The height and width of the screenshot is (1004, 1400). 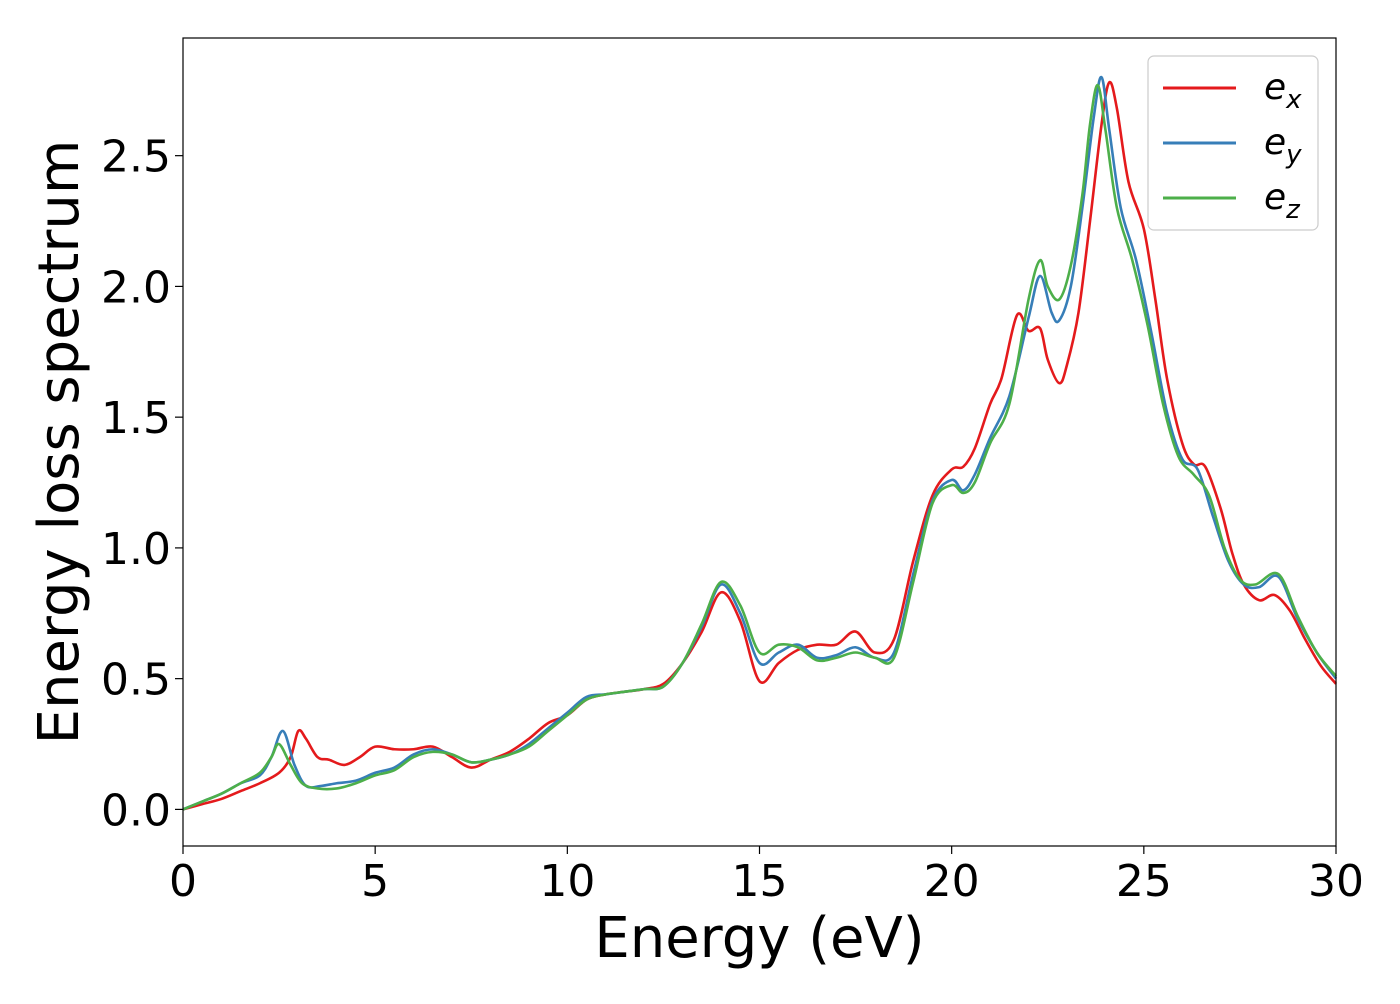 I want to click on x-tick-label: 30, so click(x=1336, y=881).